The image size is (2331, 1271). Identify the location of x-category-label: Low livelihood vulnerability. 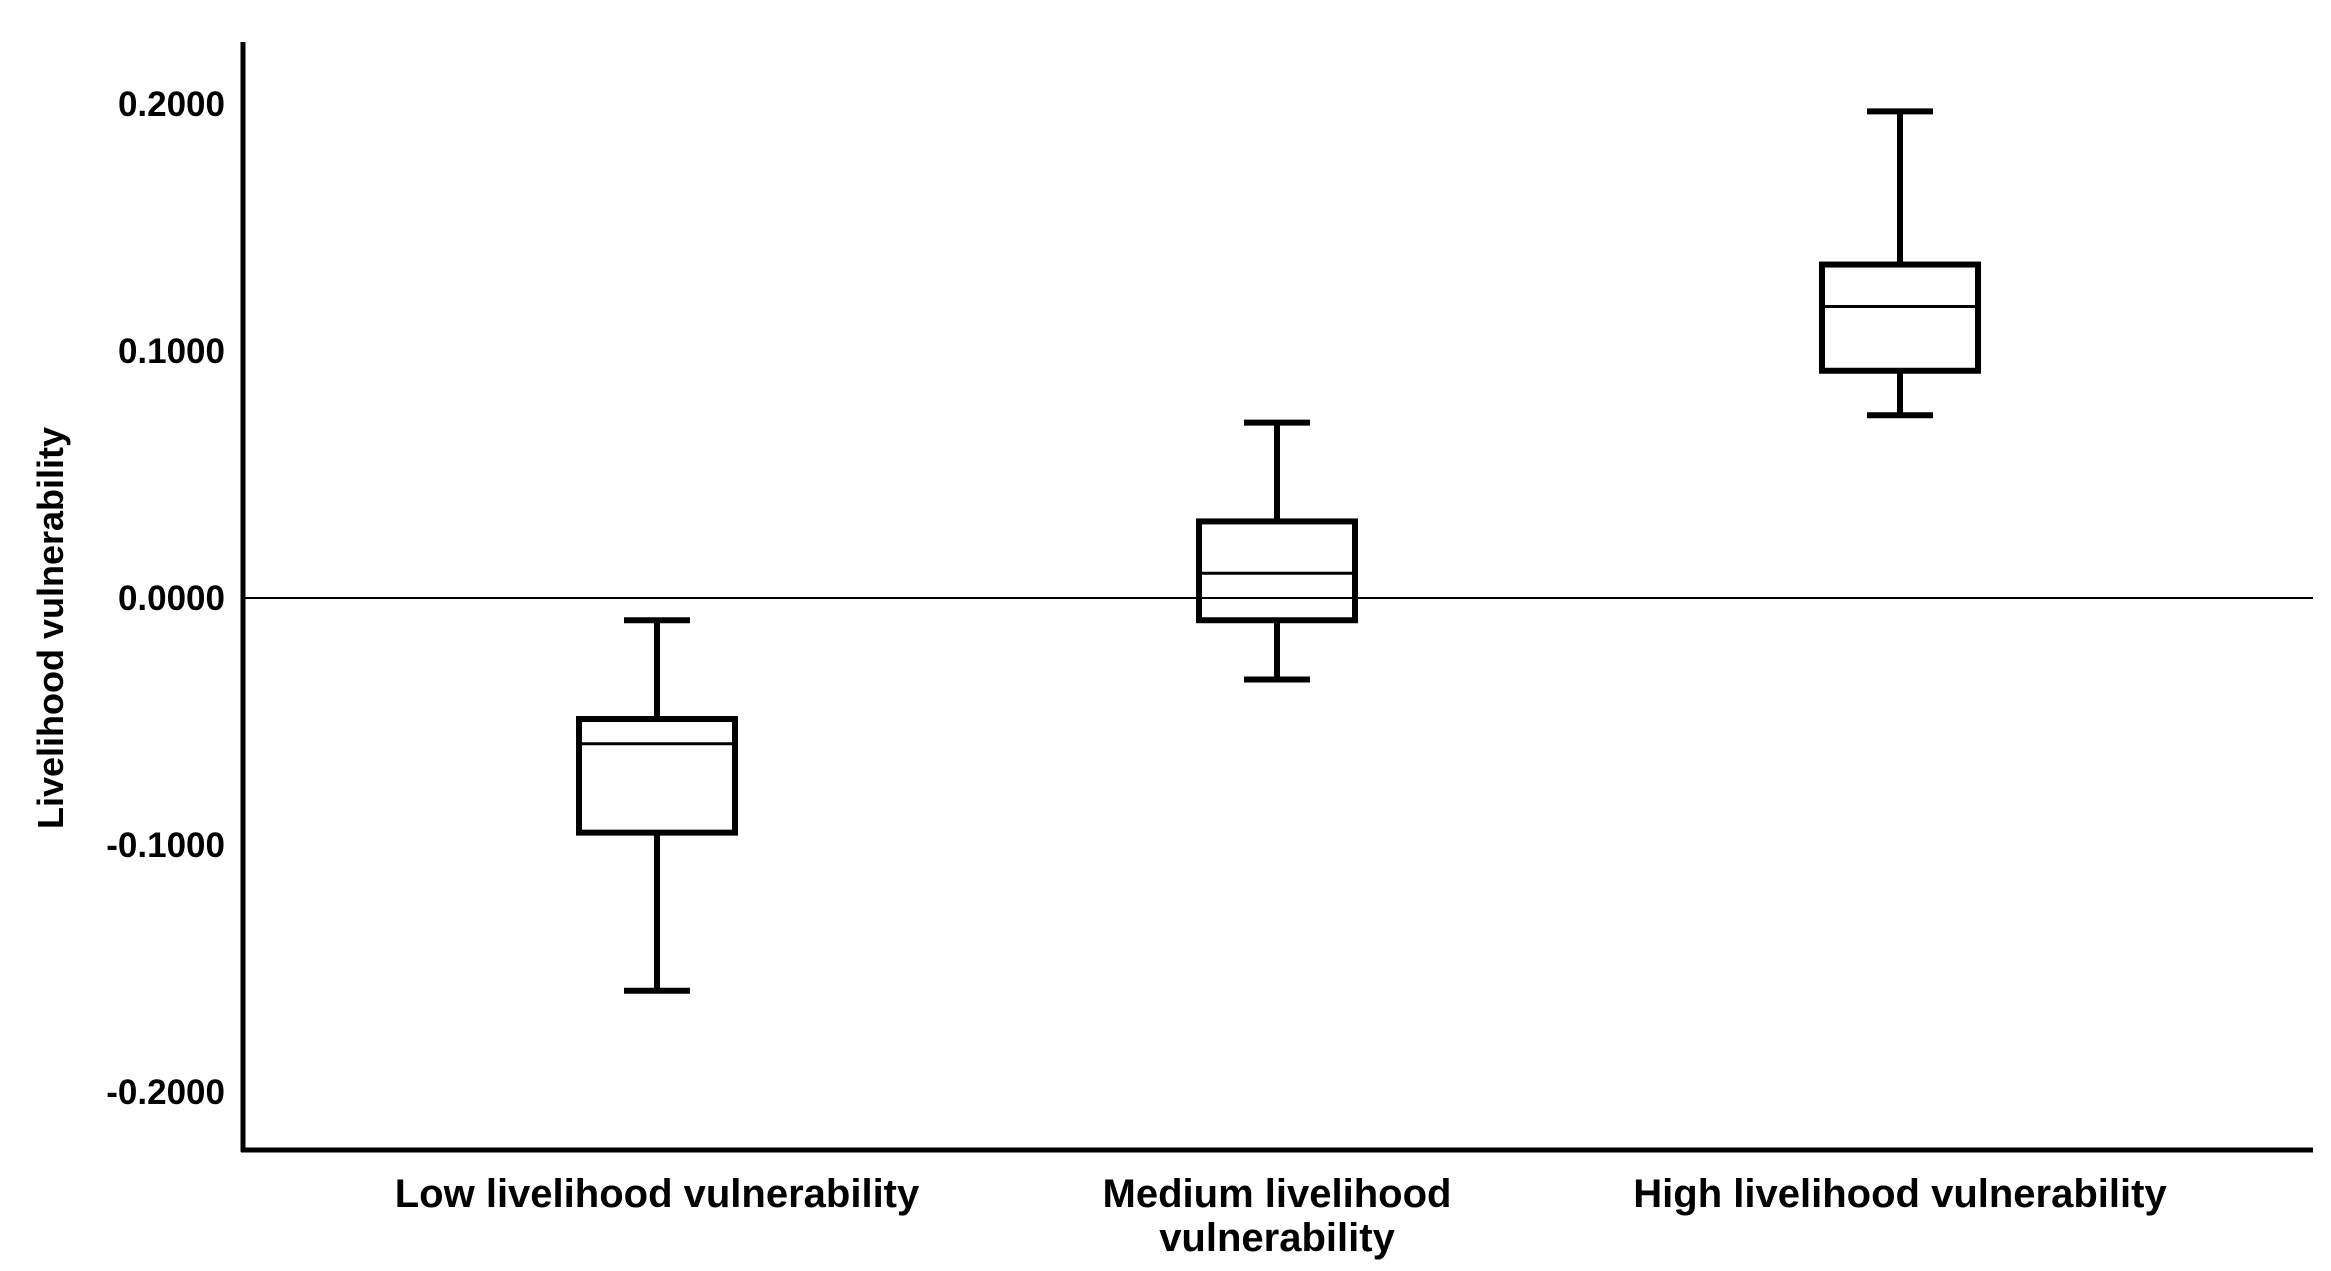
(657, 1194).